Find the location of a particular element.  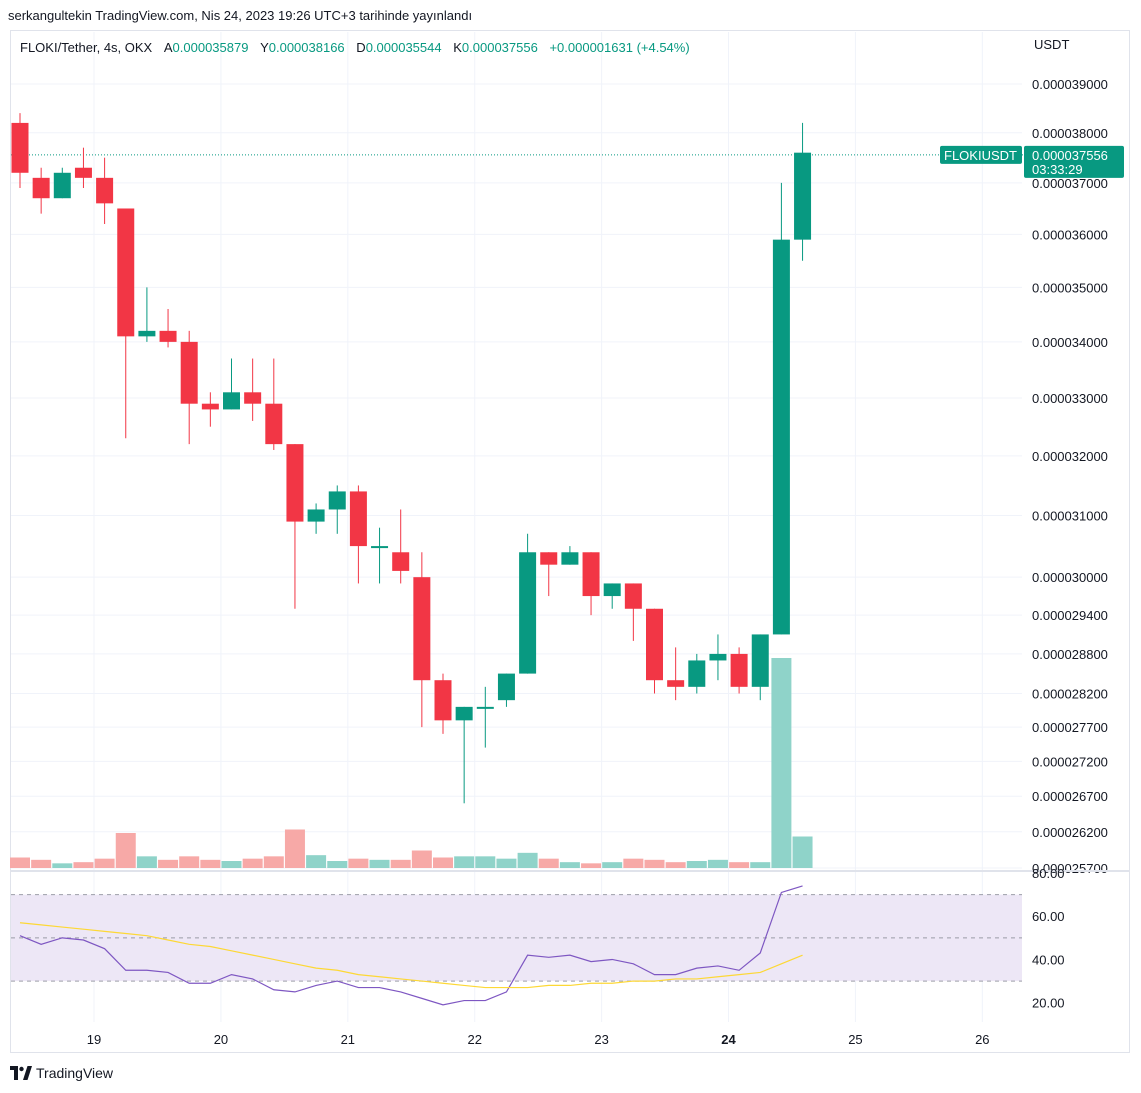

price-axis-tick: 0.000027700 is located at coordinates (1070, 727).